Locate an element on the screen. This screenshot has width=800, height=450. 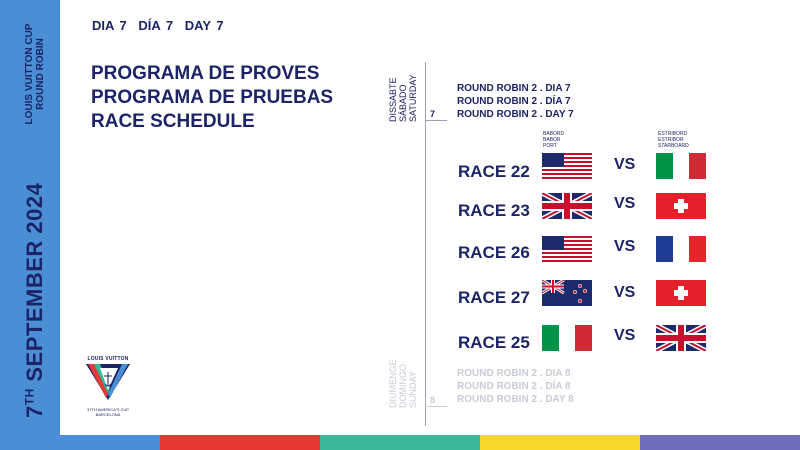
date-suffix: TH is located at coordinates (29, 397).